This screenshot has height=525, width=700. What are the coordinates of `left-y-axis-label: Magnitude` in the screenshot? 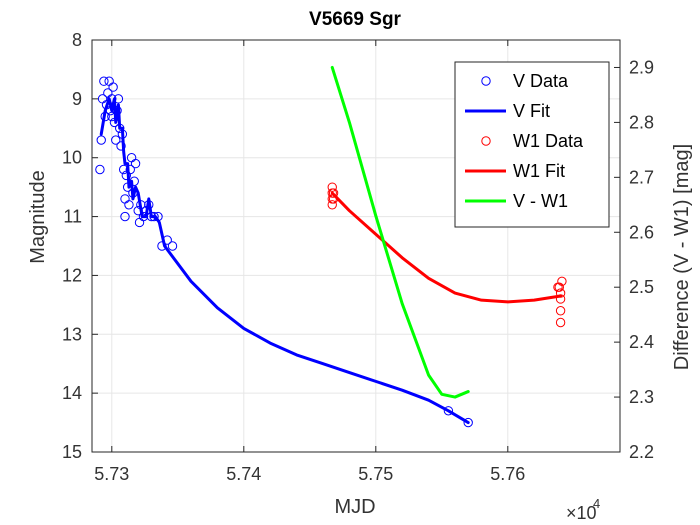 It's located at (38, 216).